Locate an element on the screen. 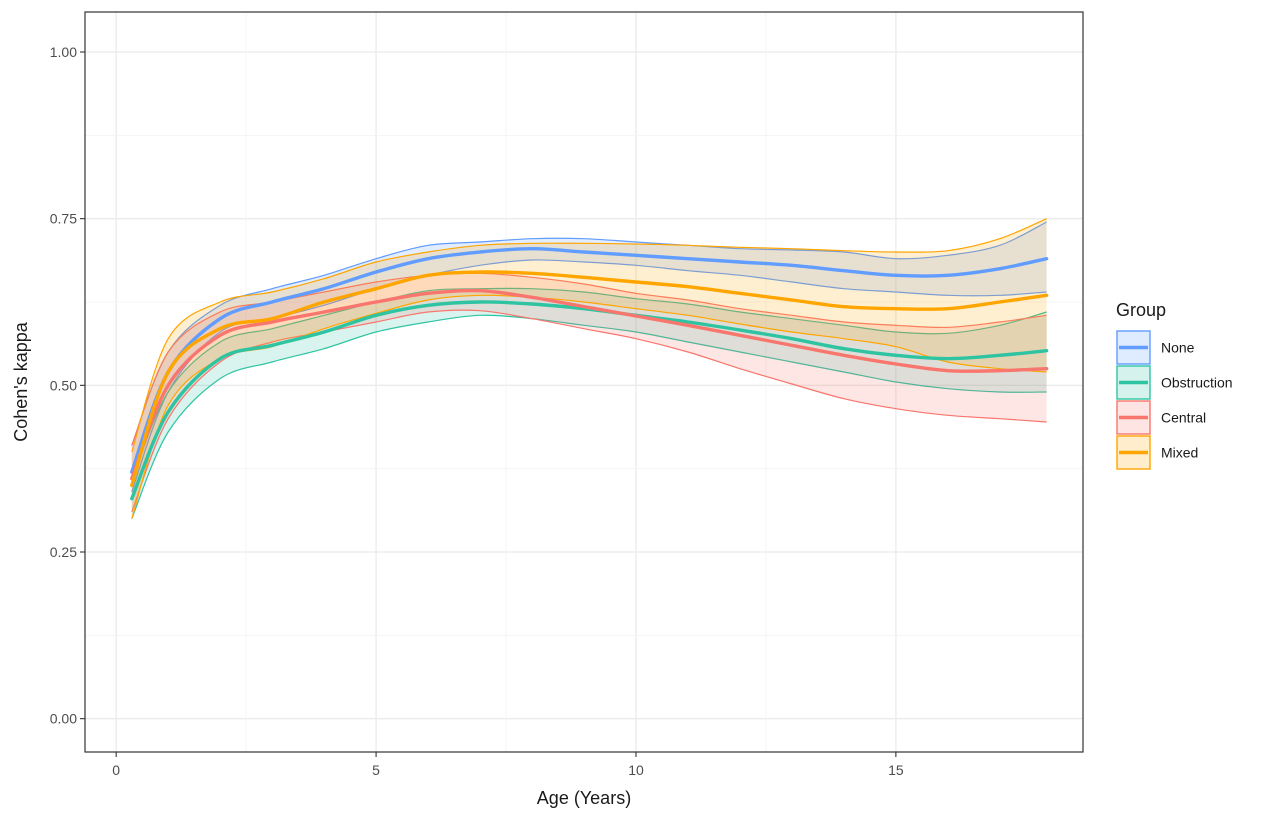  x-tick-label: 5 is located at coordinates (376, 770).